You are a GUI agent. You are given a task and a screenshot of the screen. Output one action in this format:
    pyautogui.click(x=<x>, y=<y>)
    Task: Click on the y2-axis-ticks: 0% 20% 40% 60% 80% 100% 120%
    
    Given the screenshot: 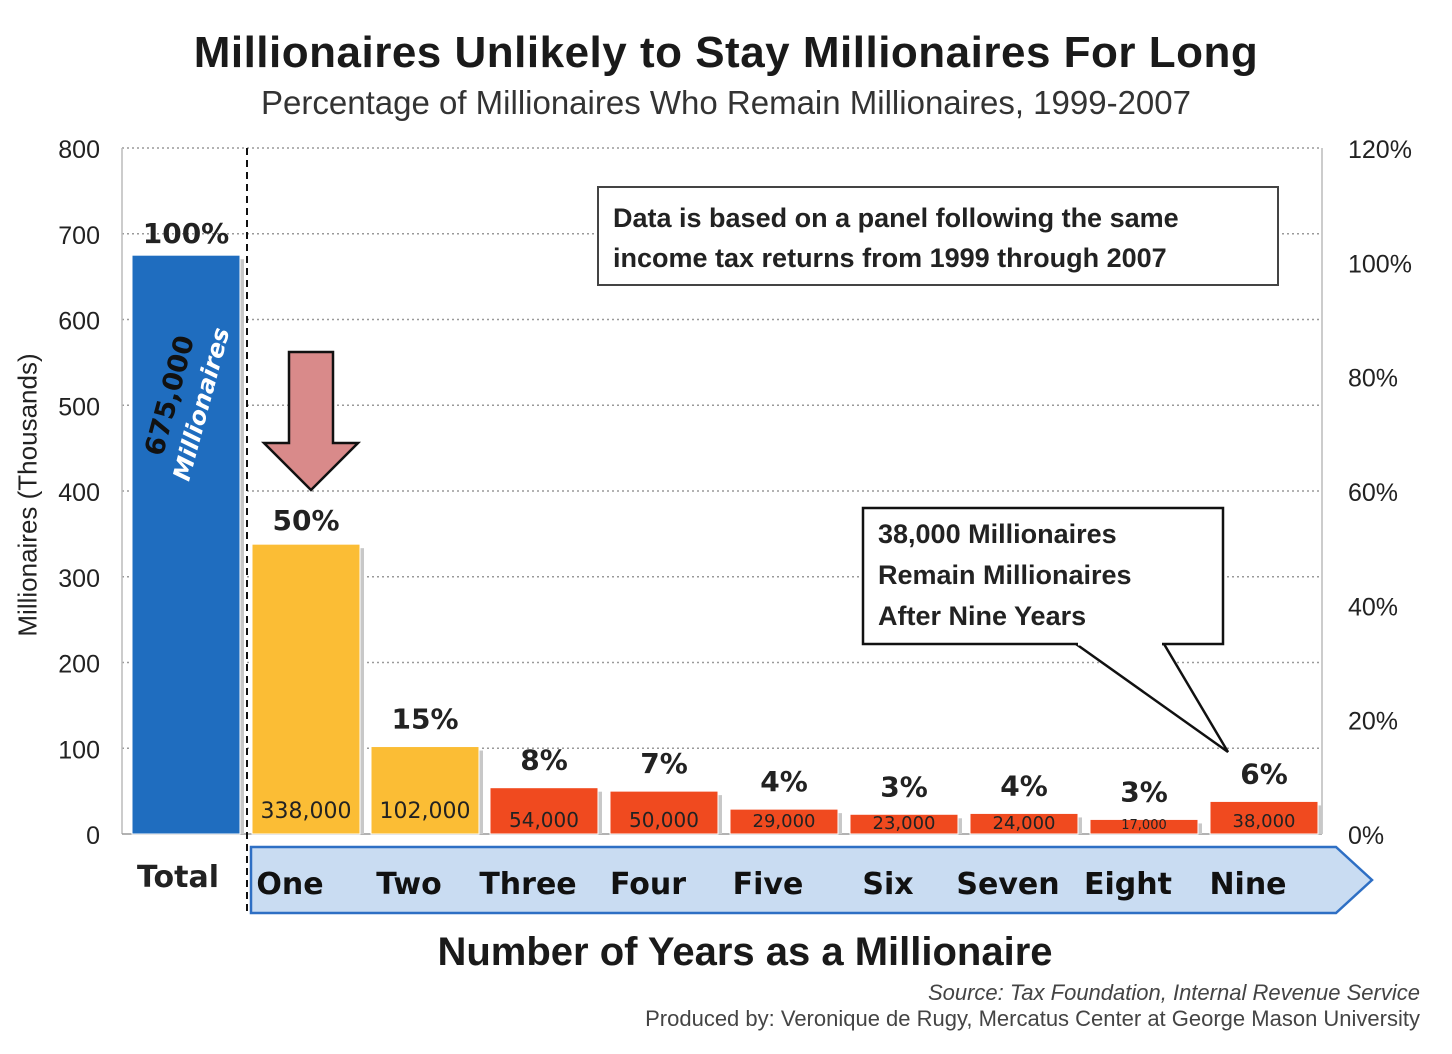 What is the action you would take?
    pyautogui.click(x=1380, y=493)
    